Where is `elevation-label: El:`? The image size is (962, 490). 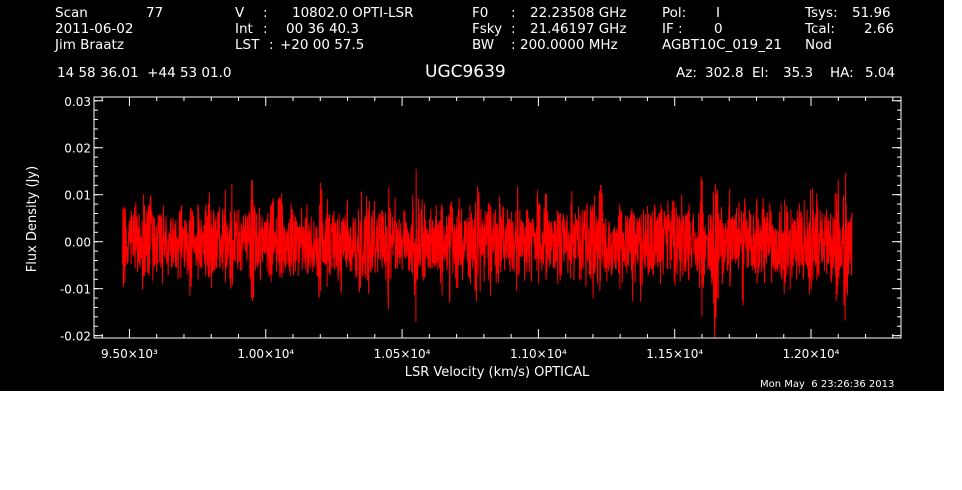 elevation-label: El: is located at coordinates (760, 73).